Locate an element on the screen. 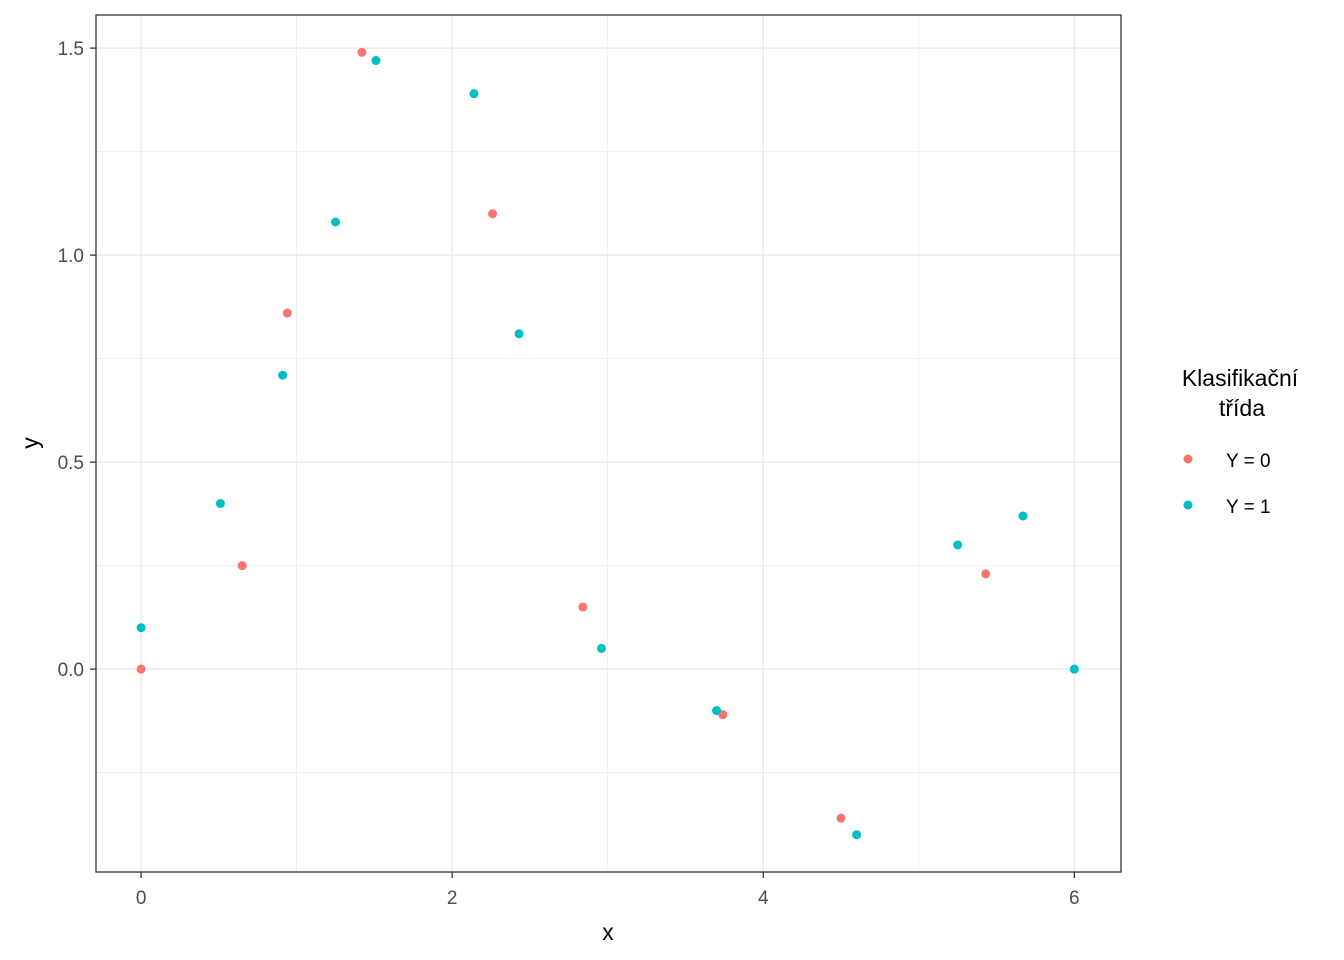 The height and width of the screenshot is (960, 1344). y-axis: 0.0 0.5 1.0 1.5 is located at coordinates (77, 360).